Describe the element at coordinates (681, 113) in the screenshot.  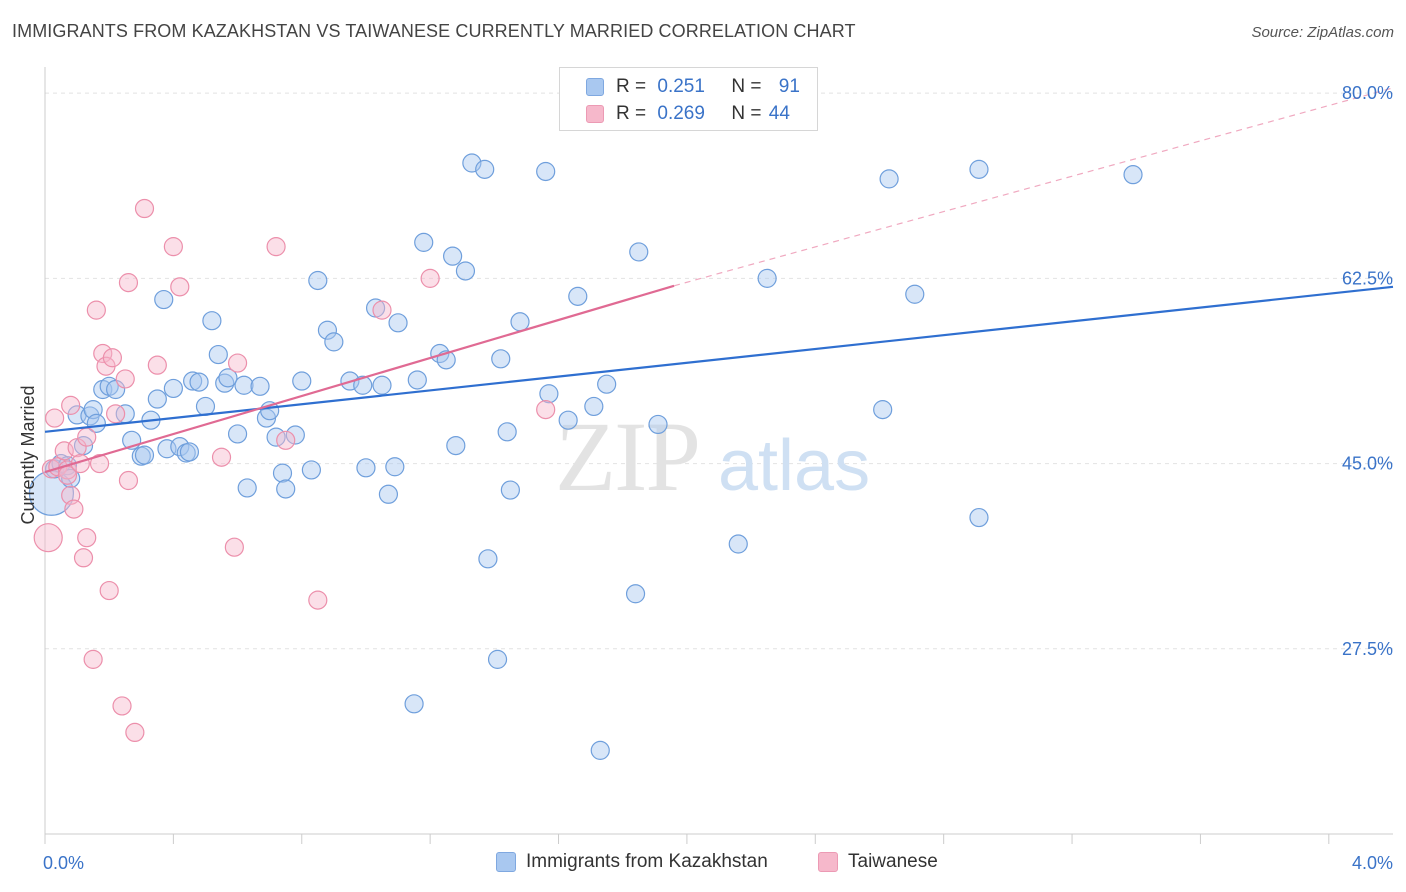
I see `legend-r-value: 0.269` at that location.